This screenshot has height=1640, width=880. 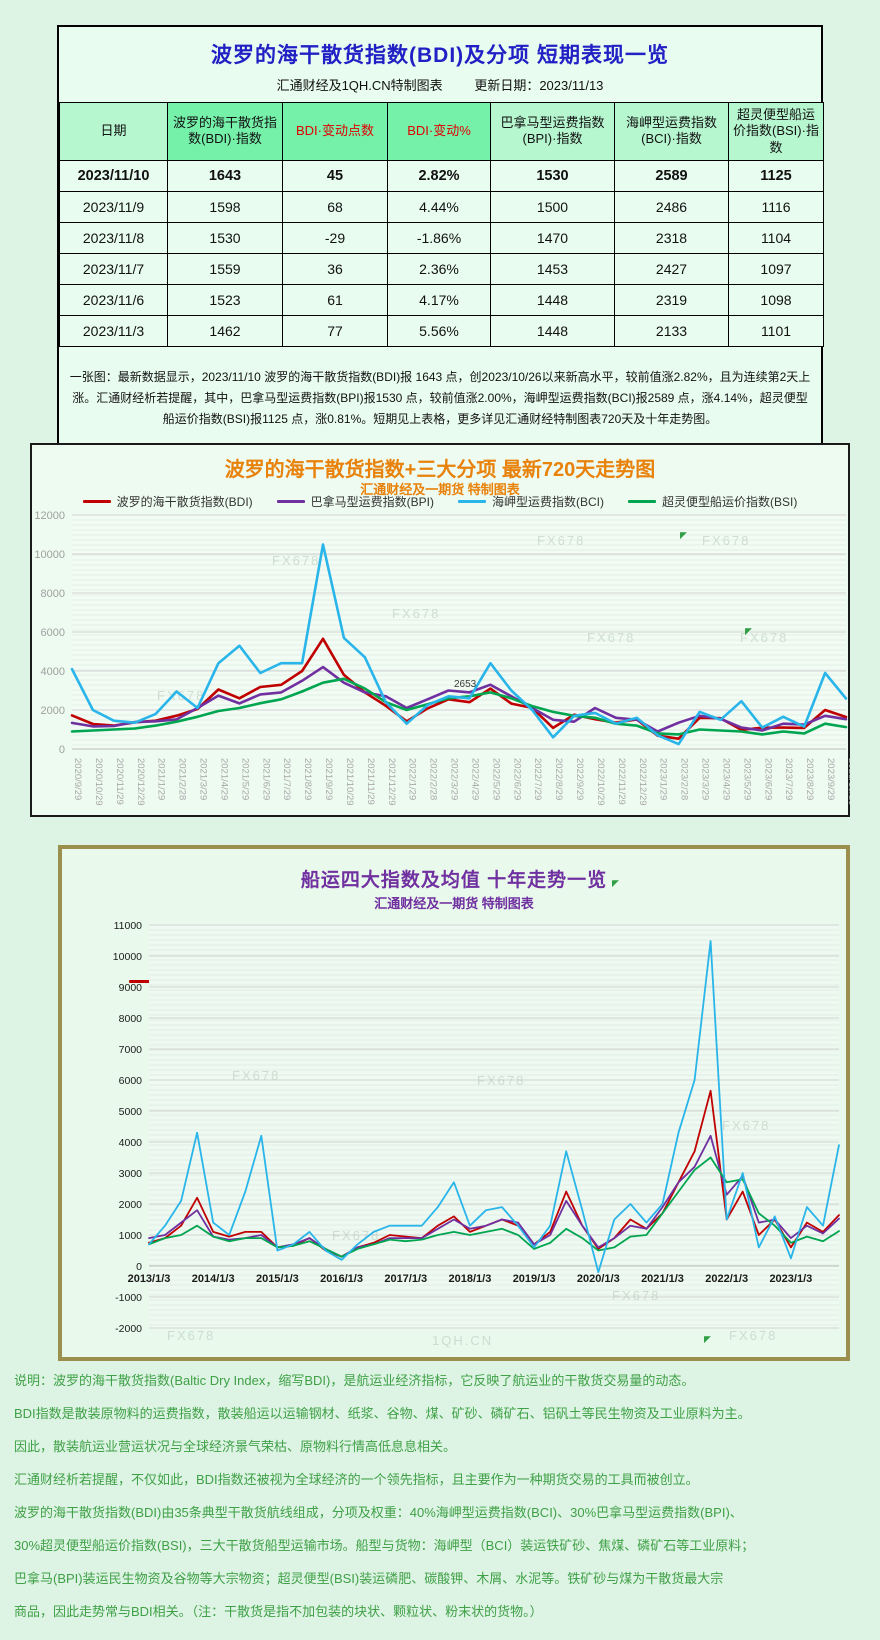 I want to click on table-cell: 2133, so click(x=671, y=330).